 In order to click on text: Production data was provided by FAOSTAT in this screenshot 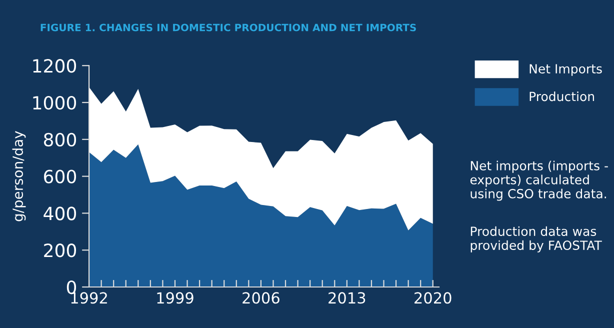, I will do `click(536, 239)`.